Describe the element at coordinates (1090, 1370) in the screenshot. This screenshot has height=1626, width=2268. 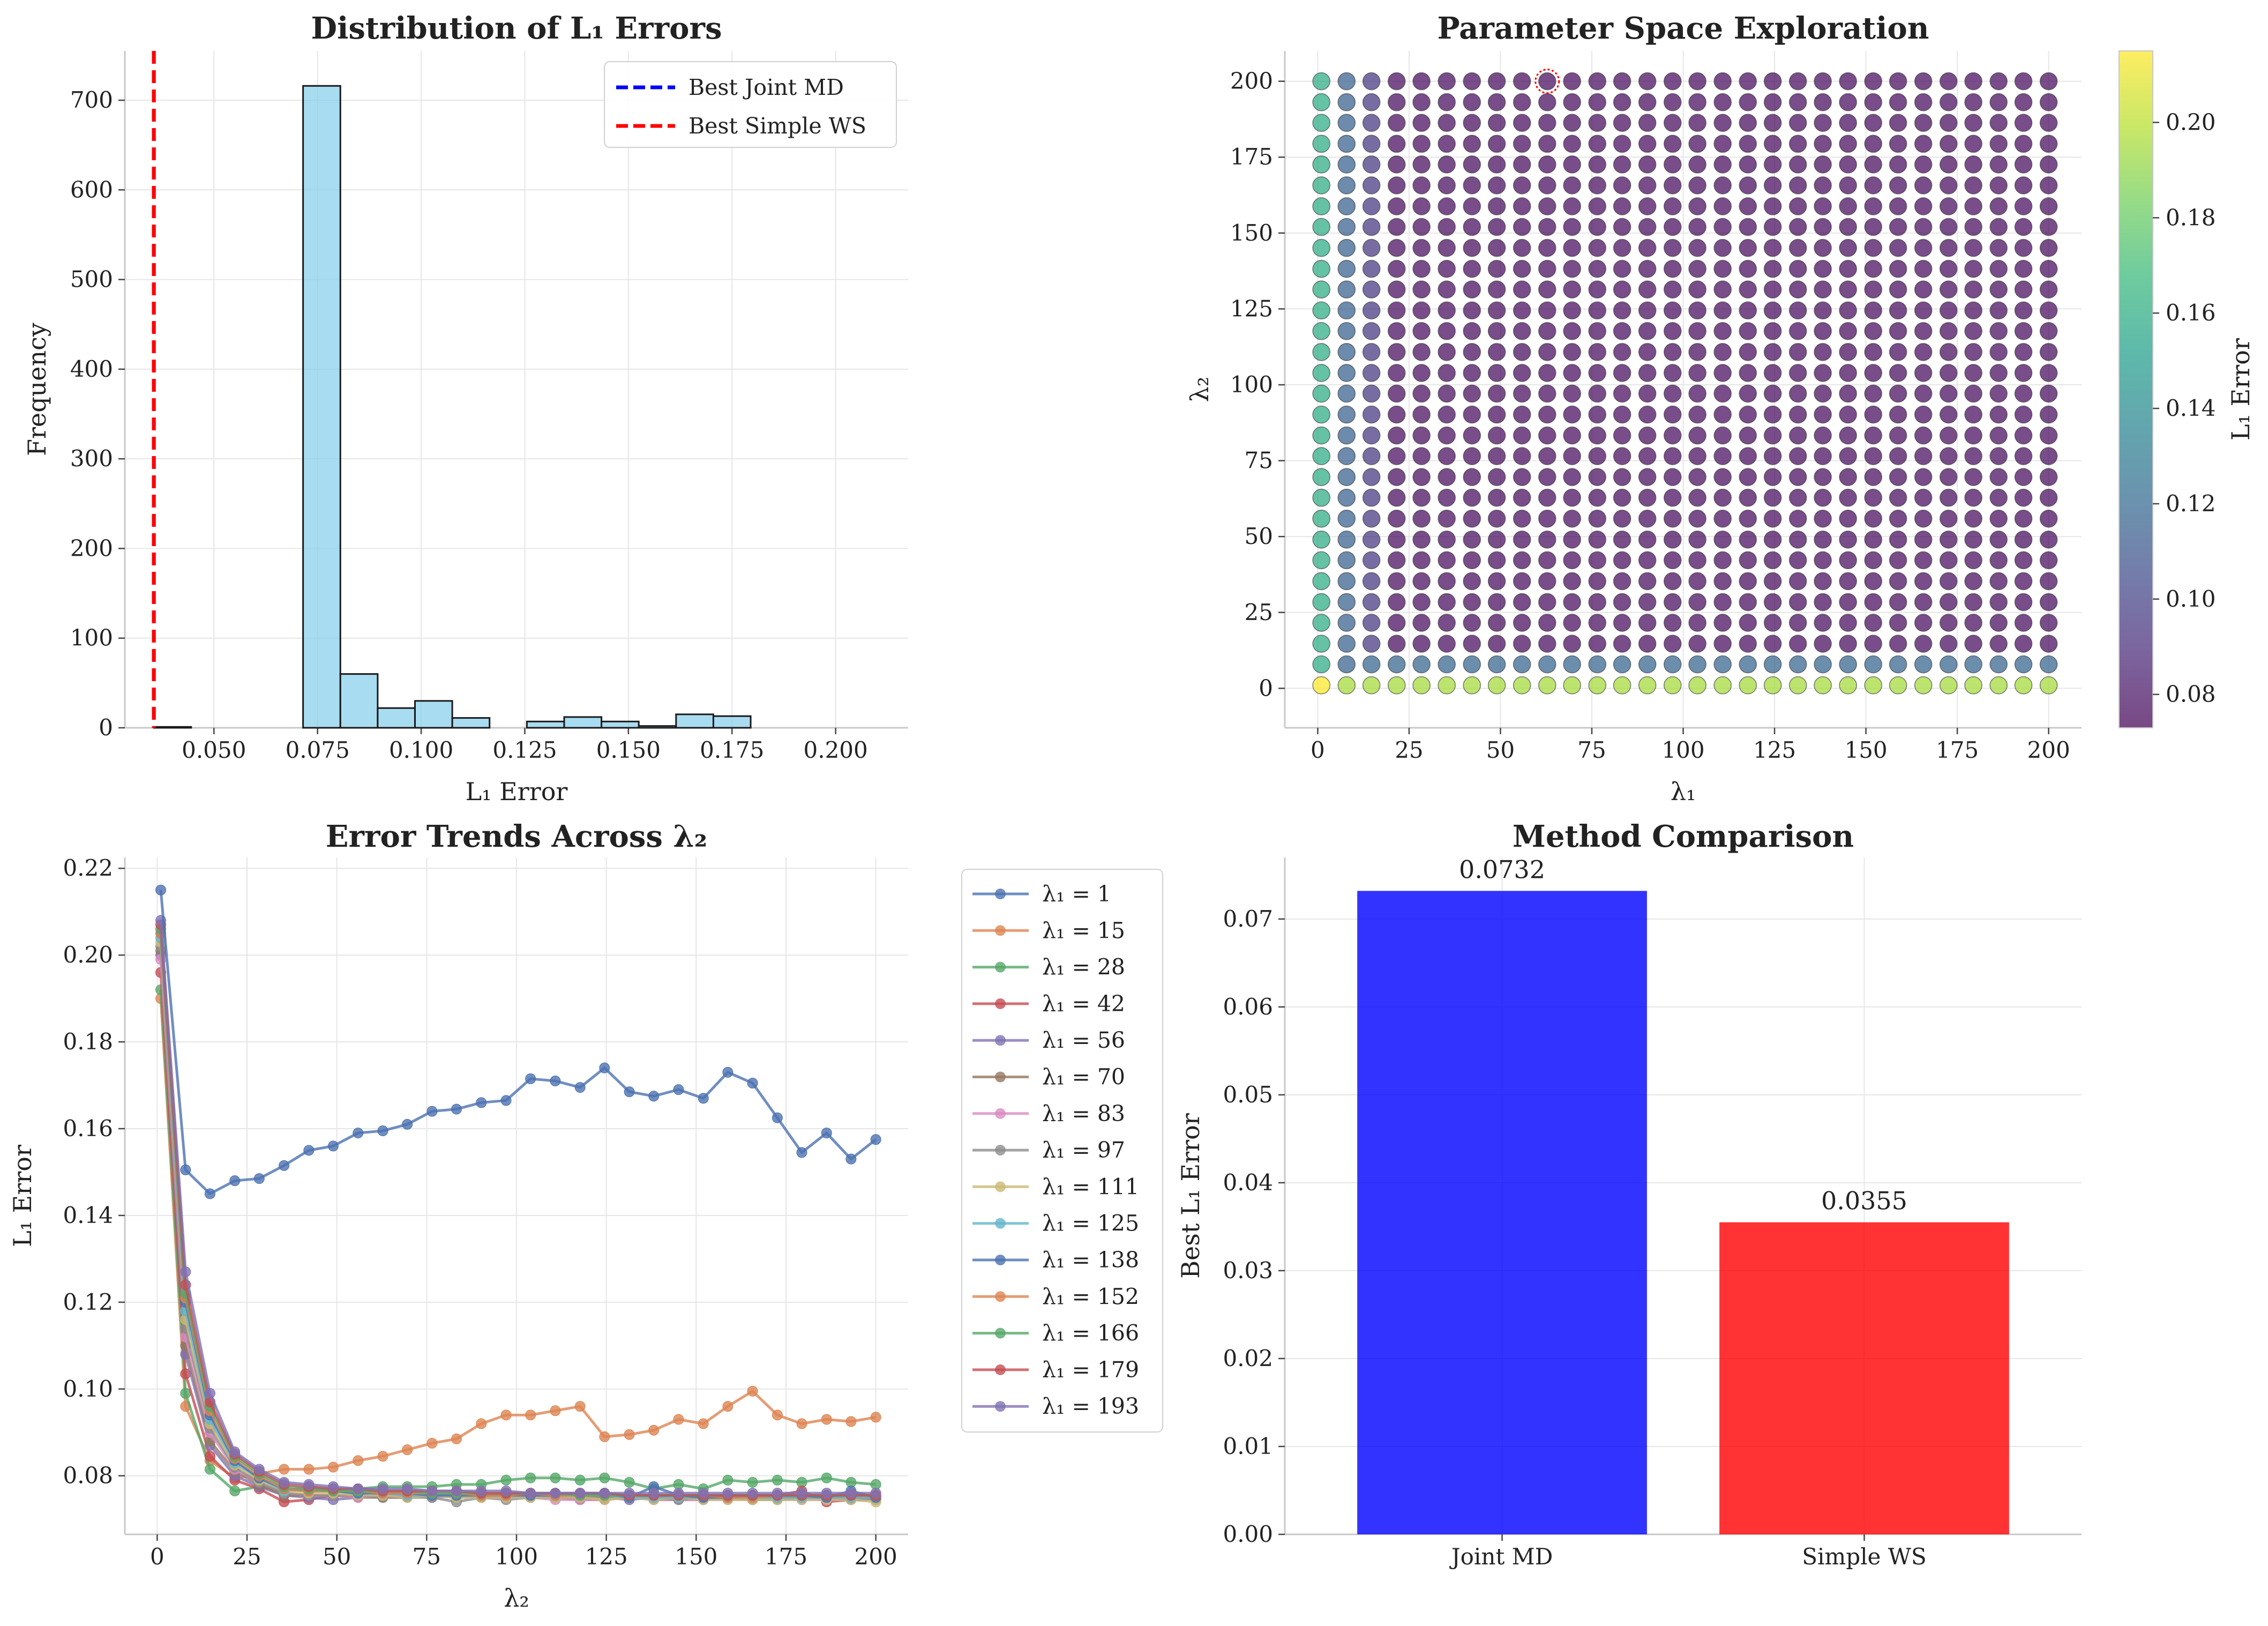
I see `legend-label: λ₁ = 179` at that location.